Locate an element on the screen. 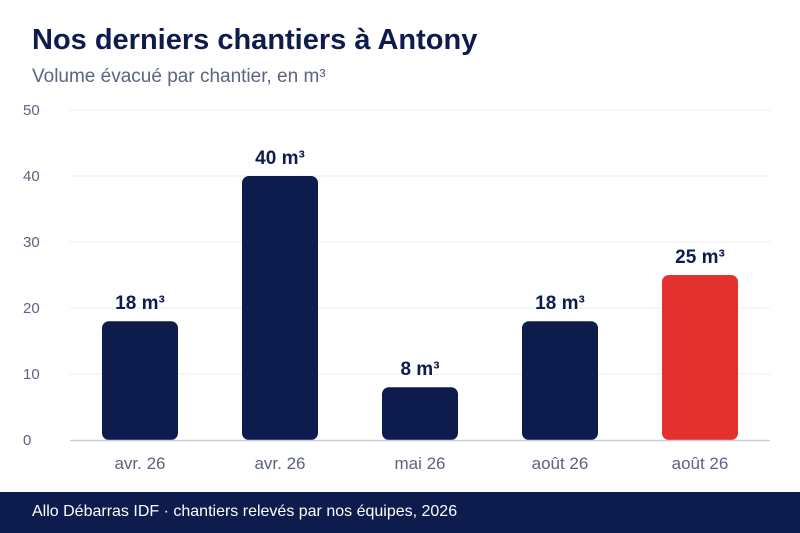 The image size is (800, 533). x-axis-ticks: avr. 26 avr. 26 mai 26 août 26 août 26 is located at coordinates (421, 463).